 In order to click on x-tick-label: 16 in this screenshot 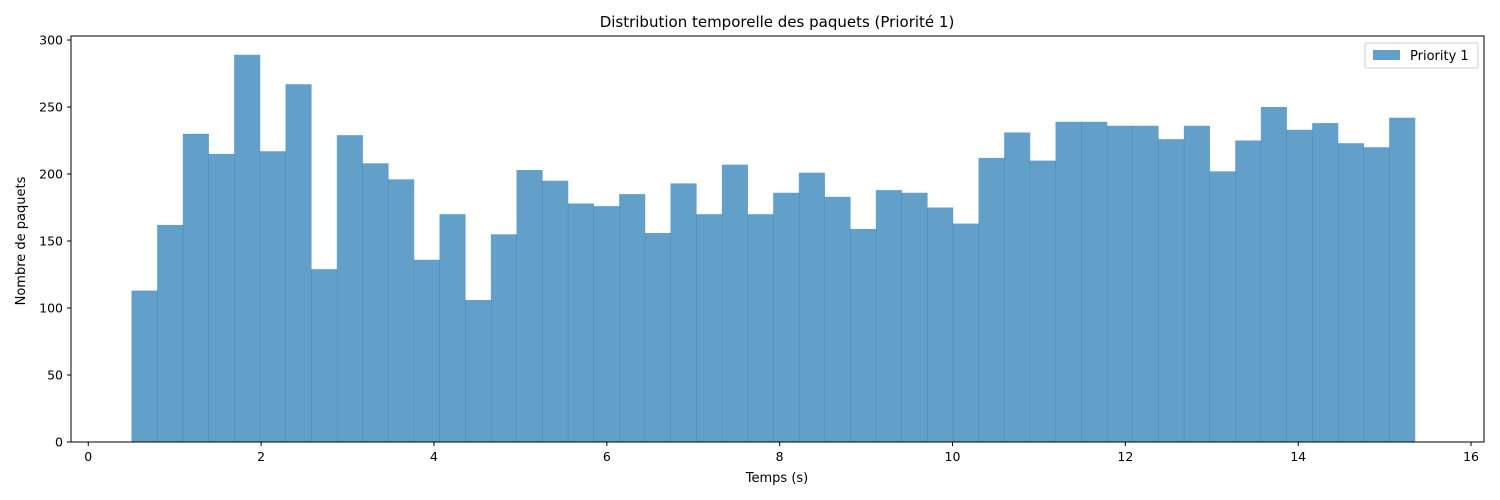, I will do `click(1471, 456)`.